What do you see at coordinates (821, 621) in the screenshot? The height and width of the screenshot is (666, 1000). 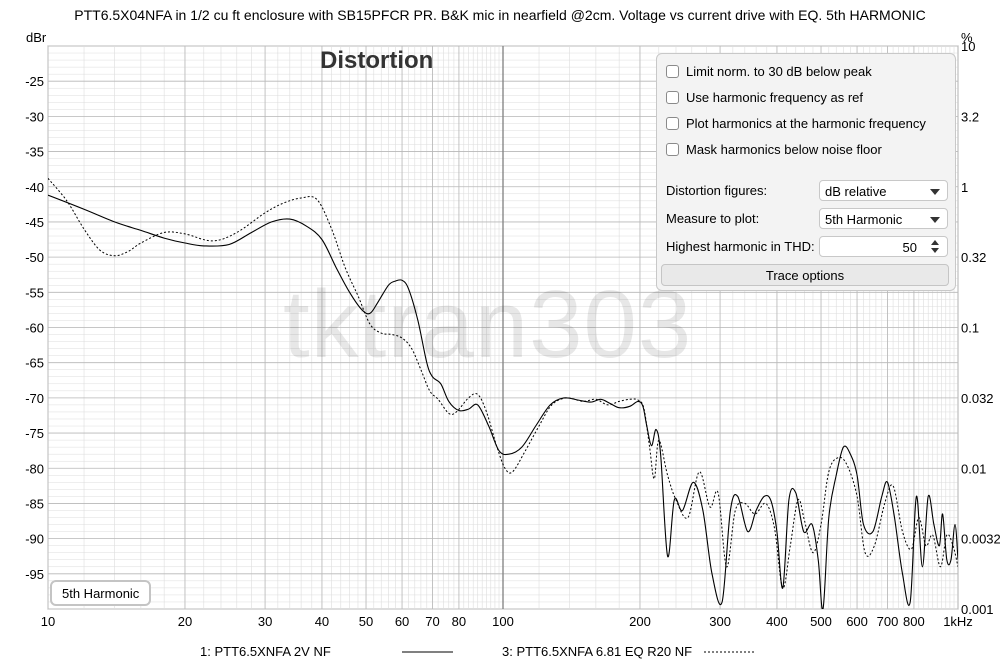 I see `x-tick-label: 500` at bounding box center [821, 621].